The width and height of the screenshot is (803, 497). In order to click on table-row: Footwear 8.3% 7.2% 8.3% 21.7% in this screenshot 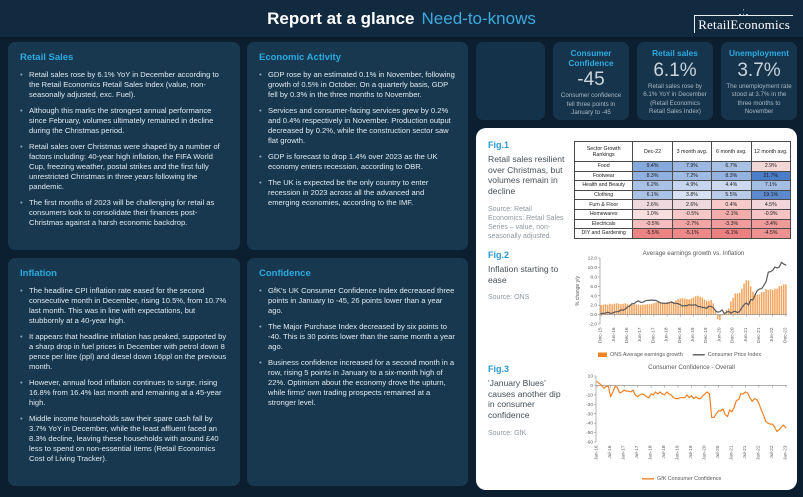, I will do `click(682, 176)`.